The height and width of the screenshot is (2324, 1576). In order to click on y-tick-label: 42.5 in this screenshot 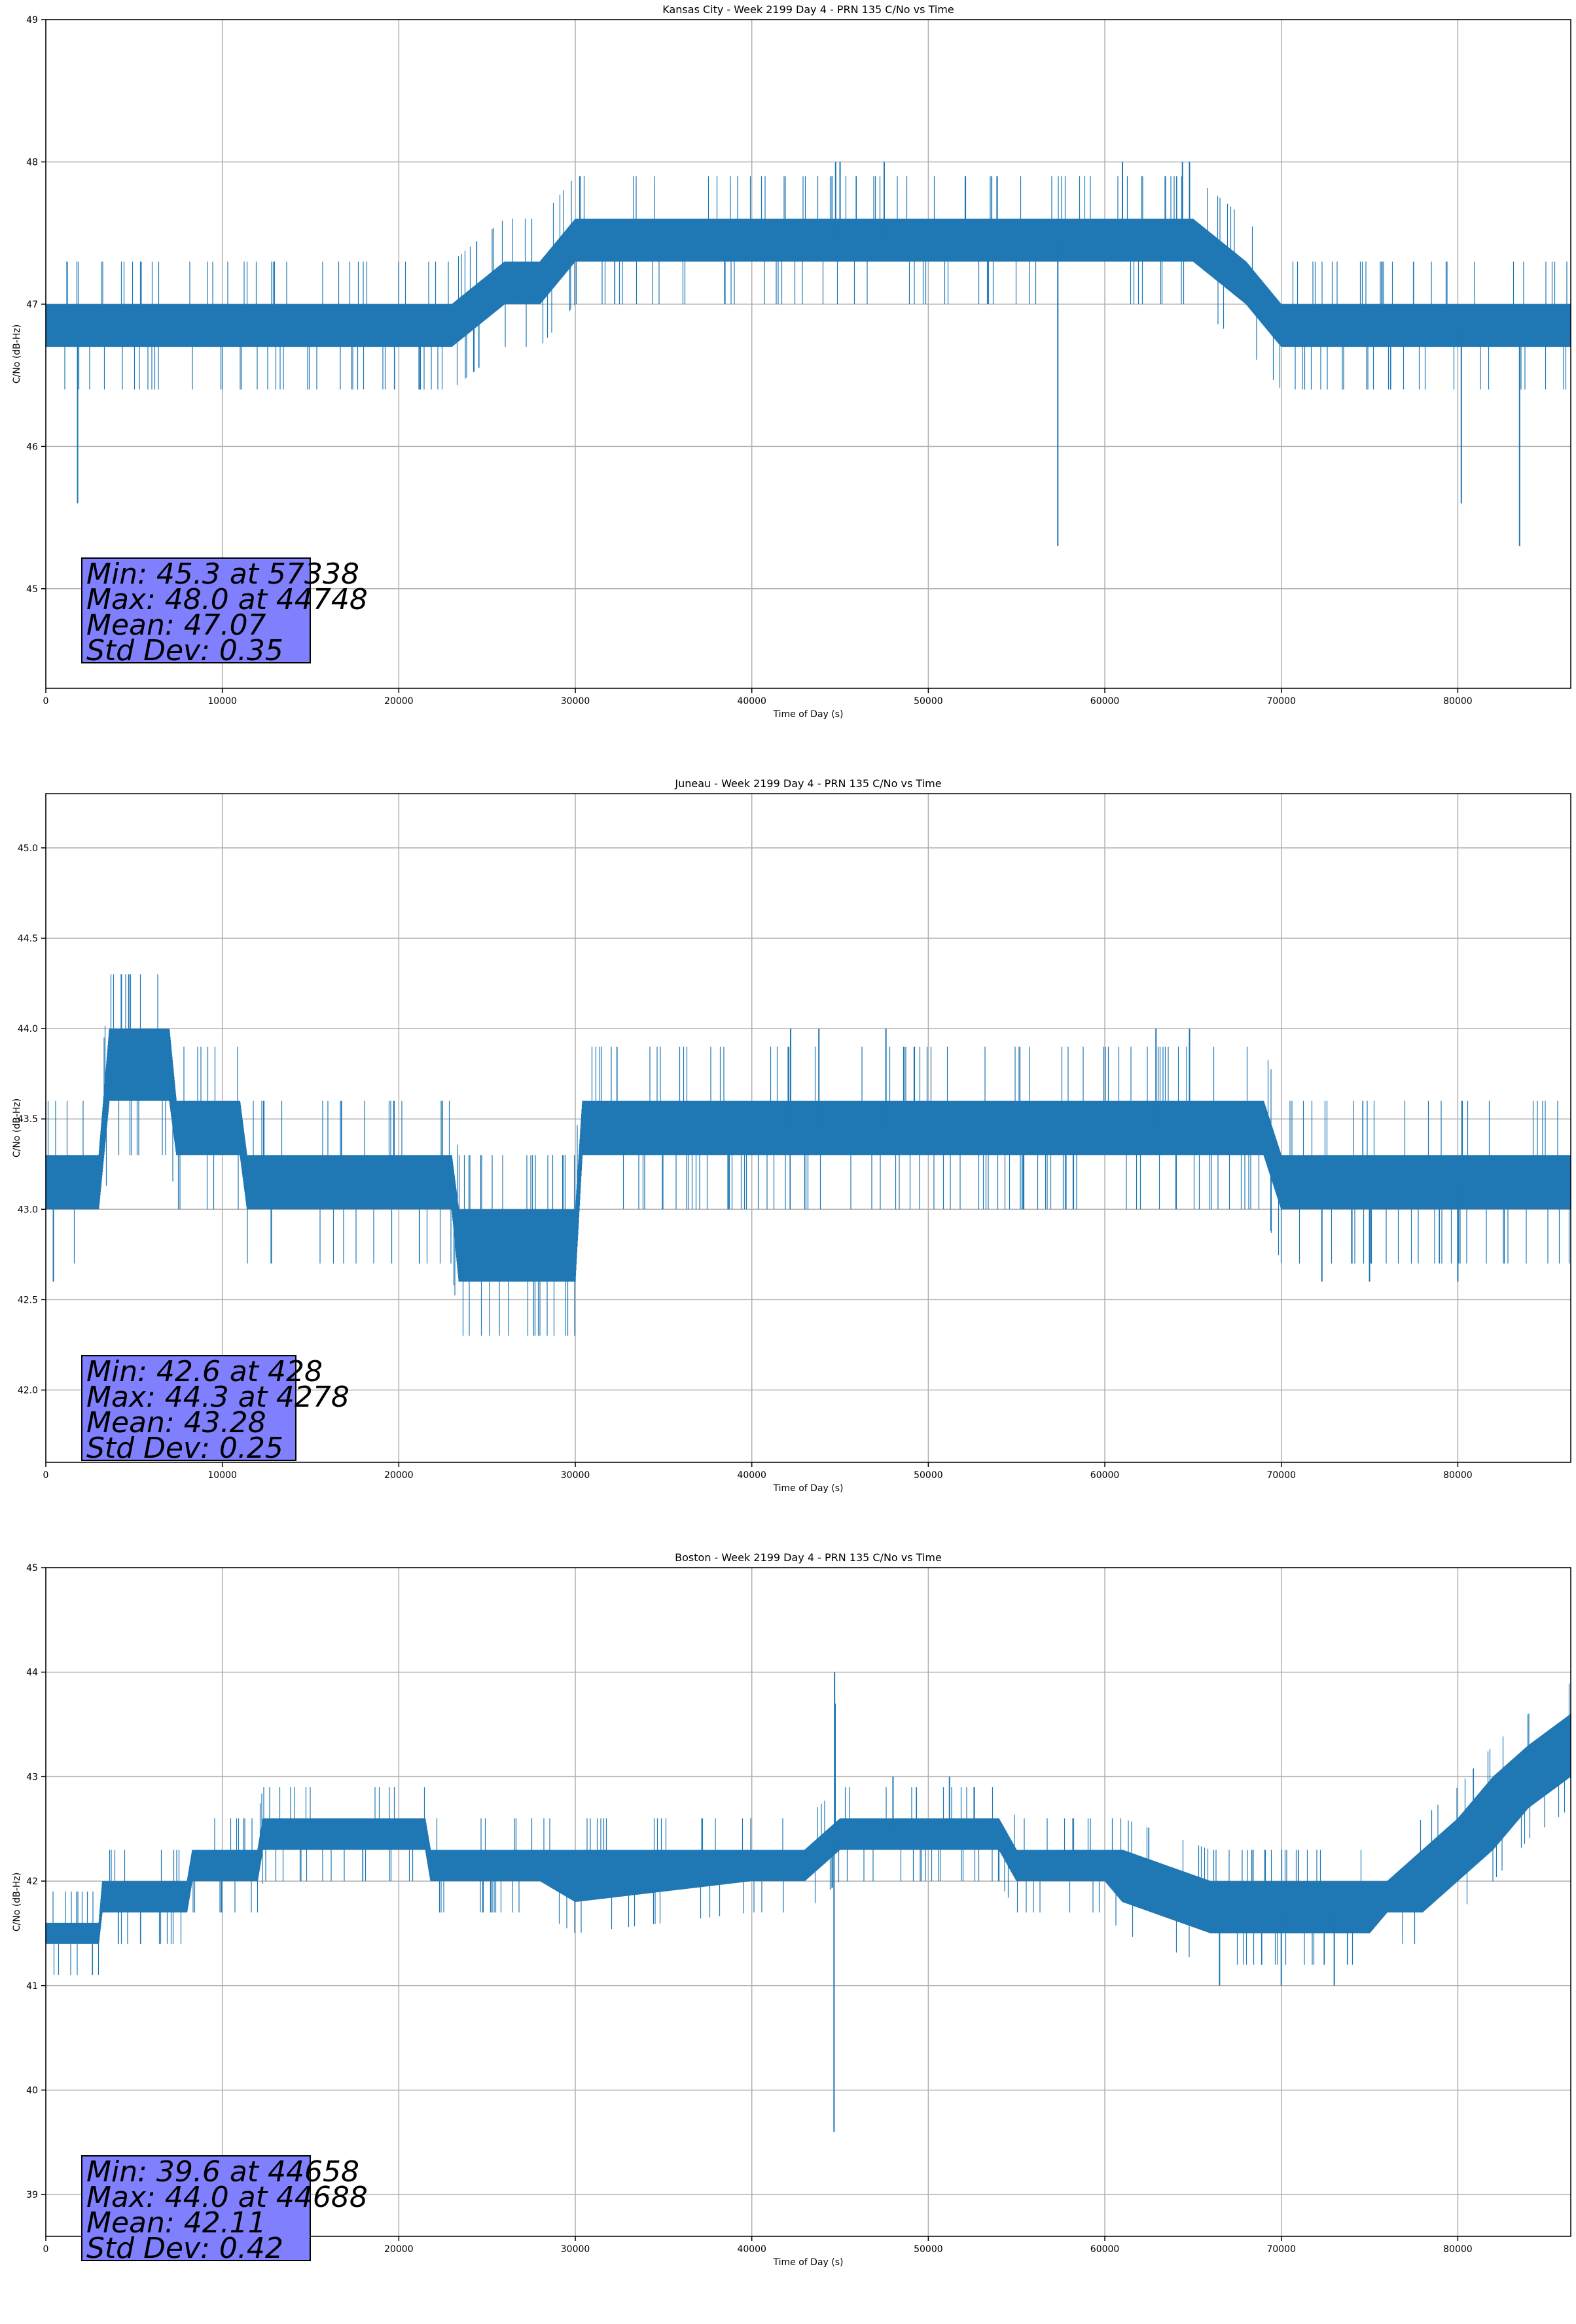, I will do `click(28, 1300)`.